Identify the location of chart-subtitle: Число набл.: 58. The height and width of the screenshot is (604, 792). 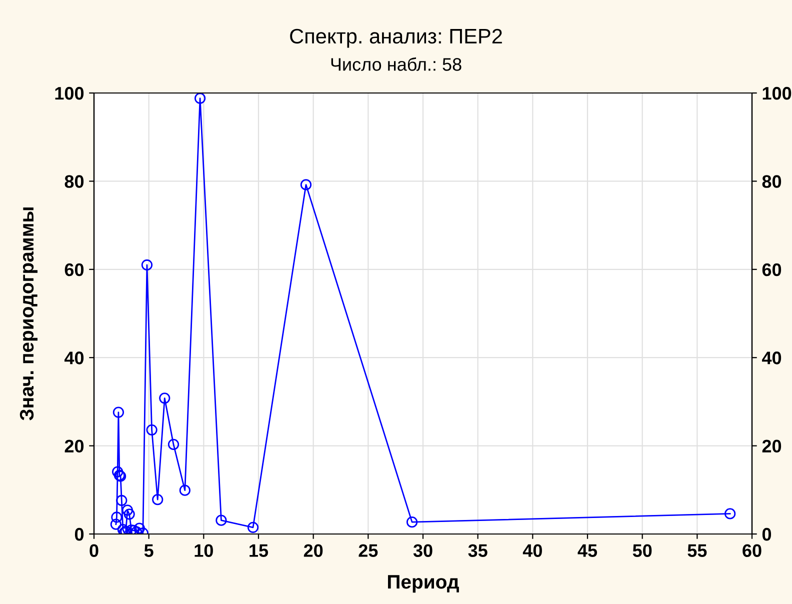
(396, 64).